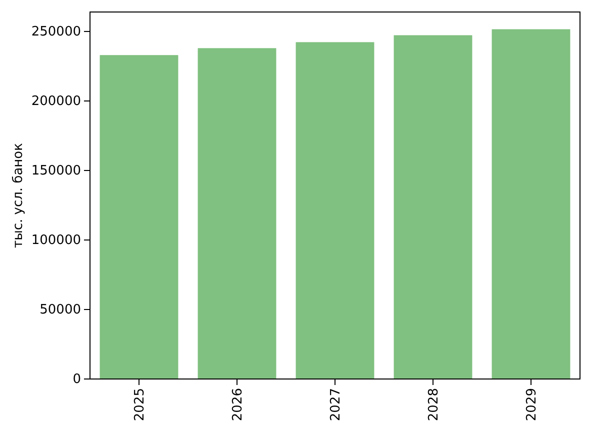  What do you see at coordinates (56, 32) in the screenshot?
I see `y-tick-label: 250000` at bounding box center [56, 32].